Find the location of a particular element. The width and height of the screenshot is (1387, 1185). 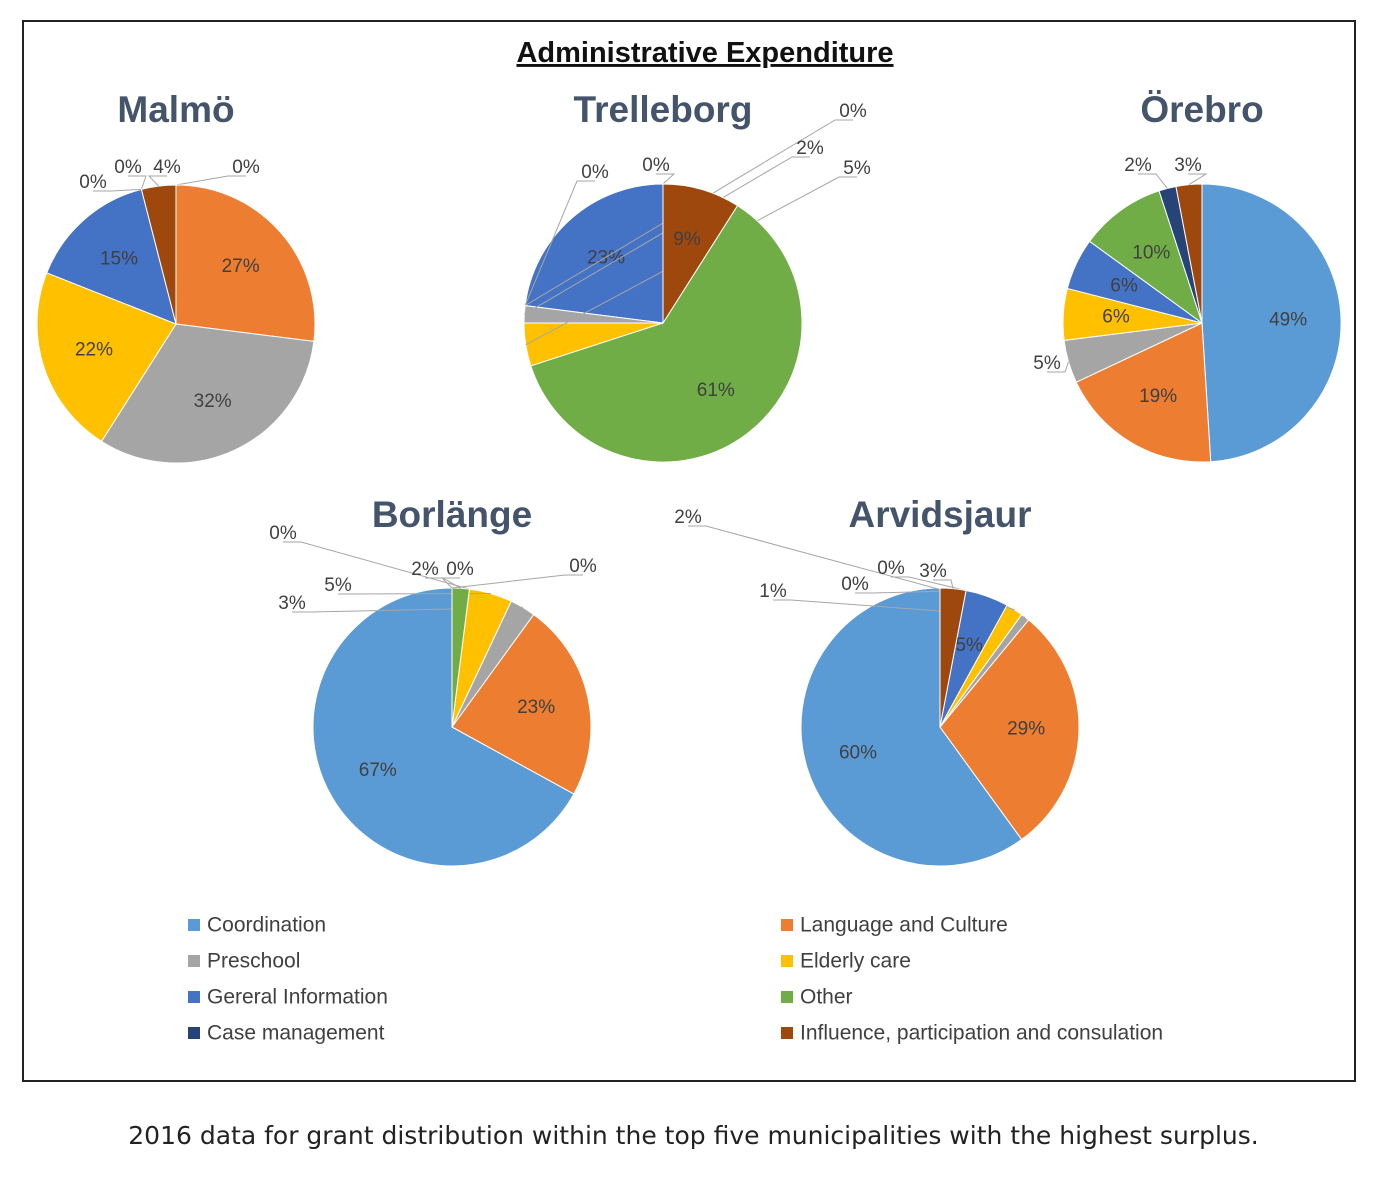

data-label: 23% is located at coordinates (536, 707).